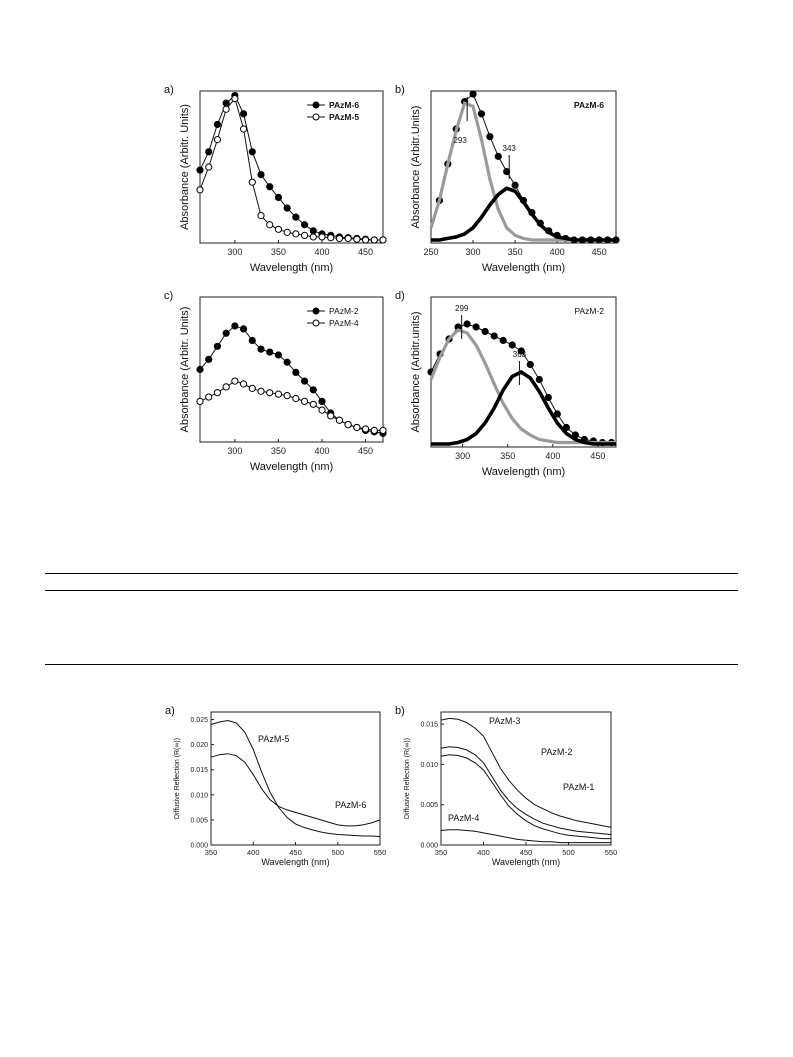  What do you see at coordinates (391, 665) in the screenshot?
I see `table-bottom-rule` at bounding box center [391, 665].